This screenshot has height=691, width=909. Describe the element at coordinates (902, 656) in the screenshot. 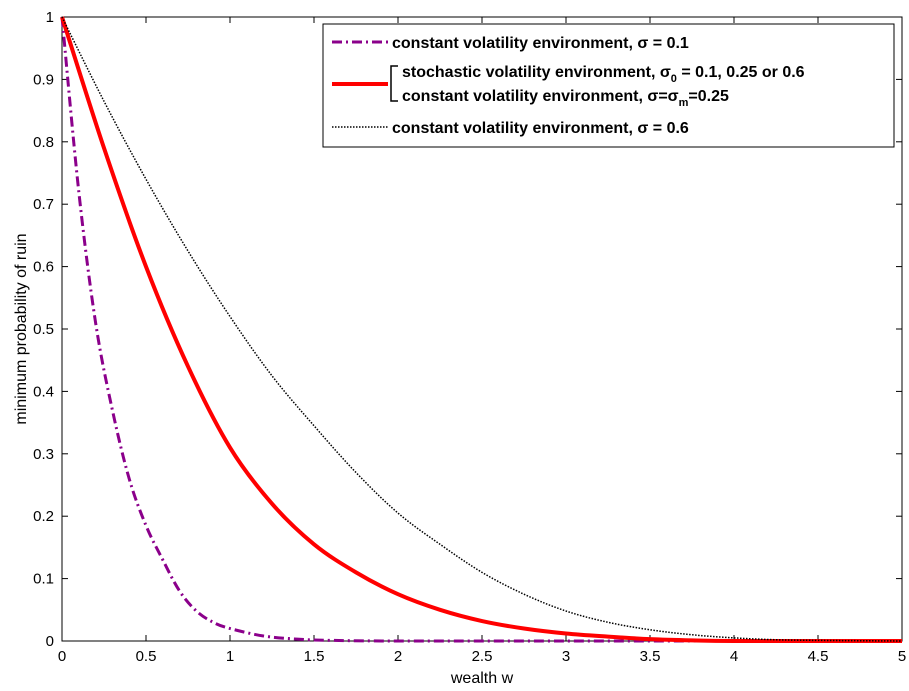

I see `x-tick-label: 5` at that location.